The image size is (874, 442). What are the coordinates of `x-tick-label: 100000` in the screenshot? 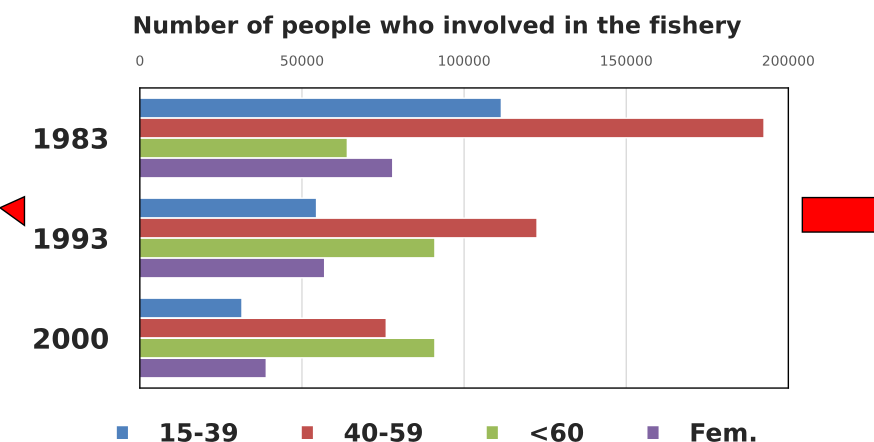 It's located at (464, 60).